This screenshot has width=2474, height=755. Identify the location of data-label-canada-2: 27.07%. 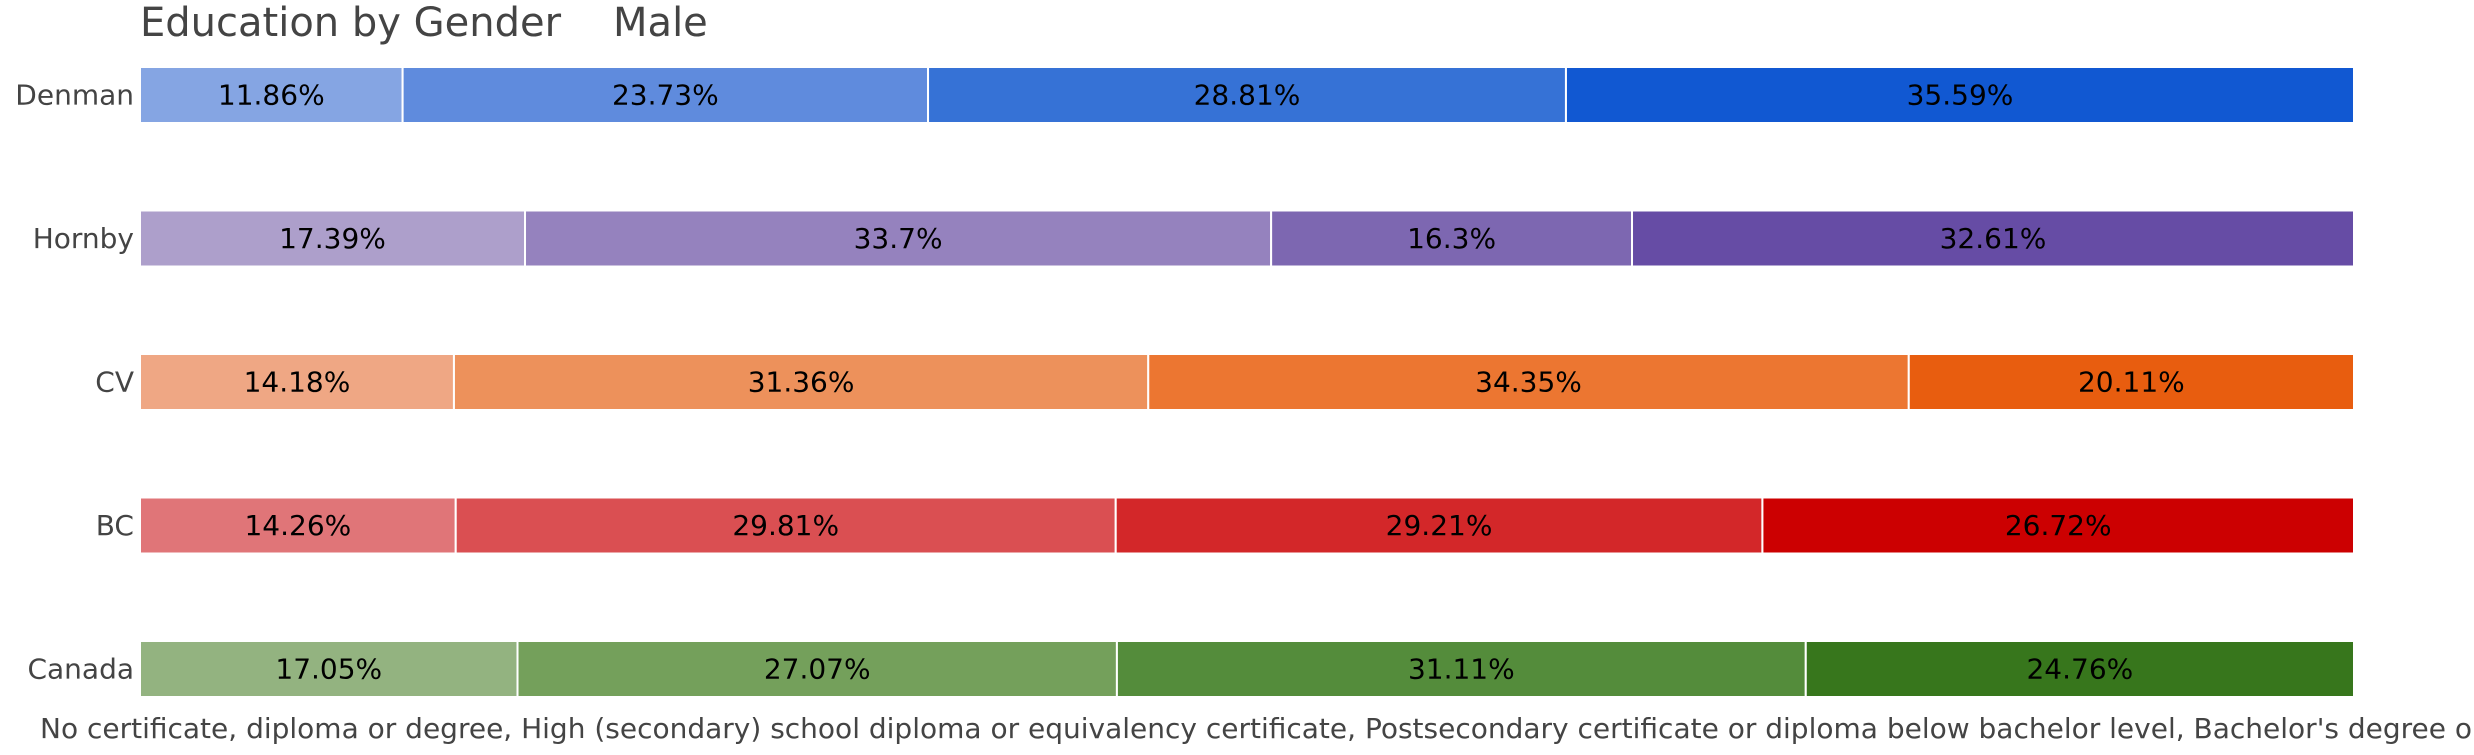
(817, 669).